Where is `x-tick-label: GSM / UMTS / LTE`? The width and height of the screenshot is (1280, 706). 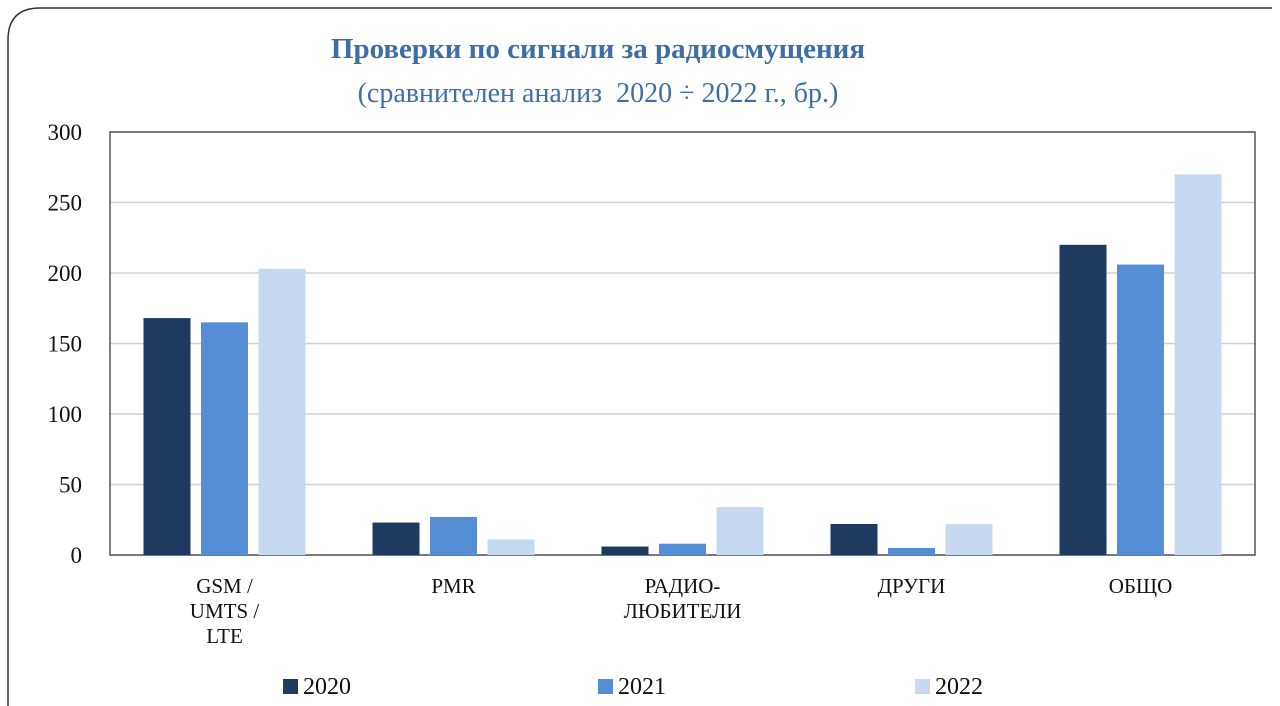 x-tick-label: GSM / UMTS / LTE is located at coordinates (224, 611).